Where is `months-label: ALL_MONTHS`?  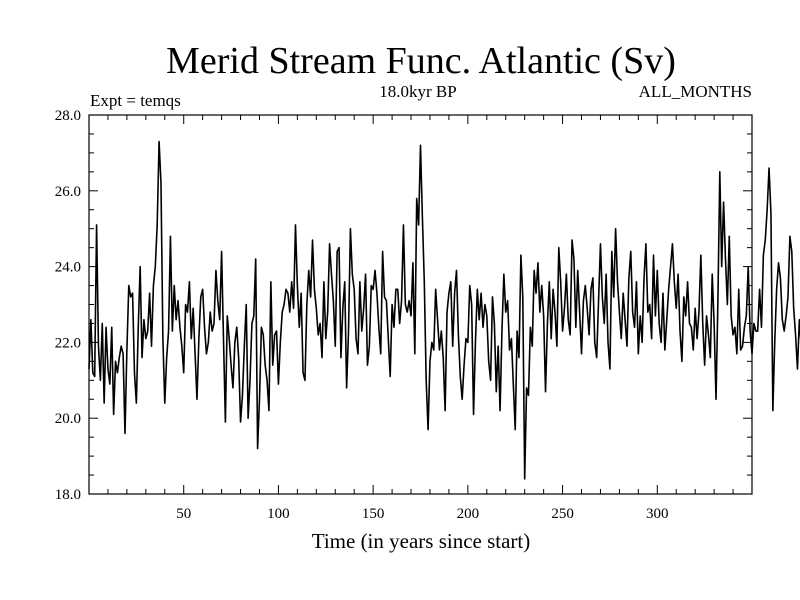
months-label: ALL_MONTHS is located at coordinates (695, 91).